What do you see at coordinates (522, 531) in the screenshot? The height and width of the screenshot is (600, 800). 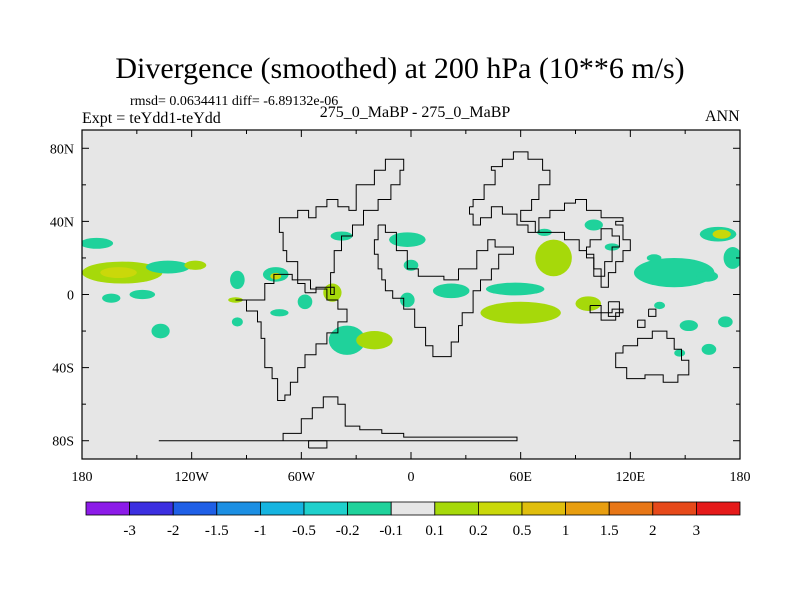 I see `colorbar-label: 0.5` at bounding box center [522, 531].